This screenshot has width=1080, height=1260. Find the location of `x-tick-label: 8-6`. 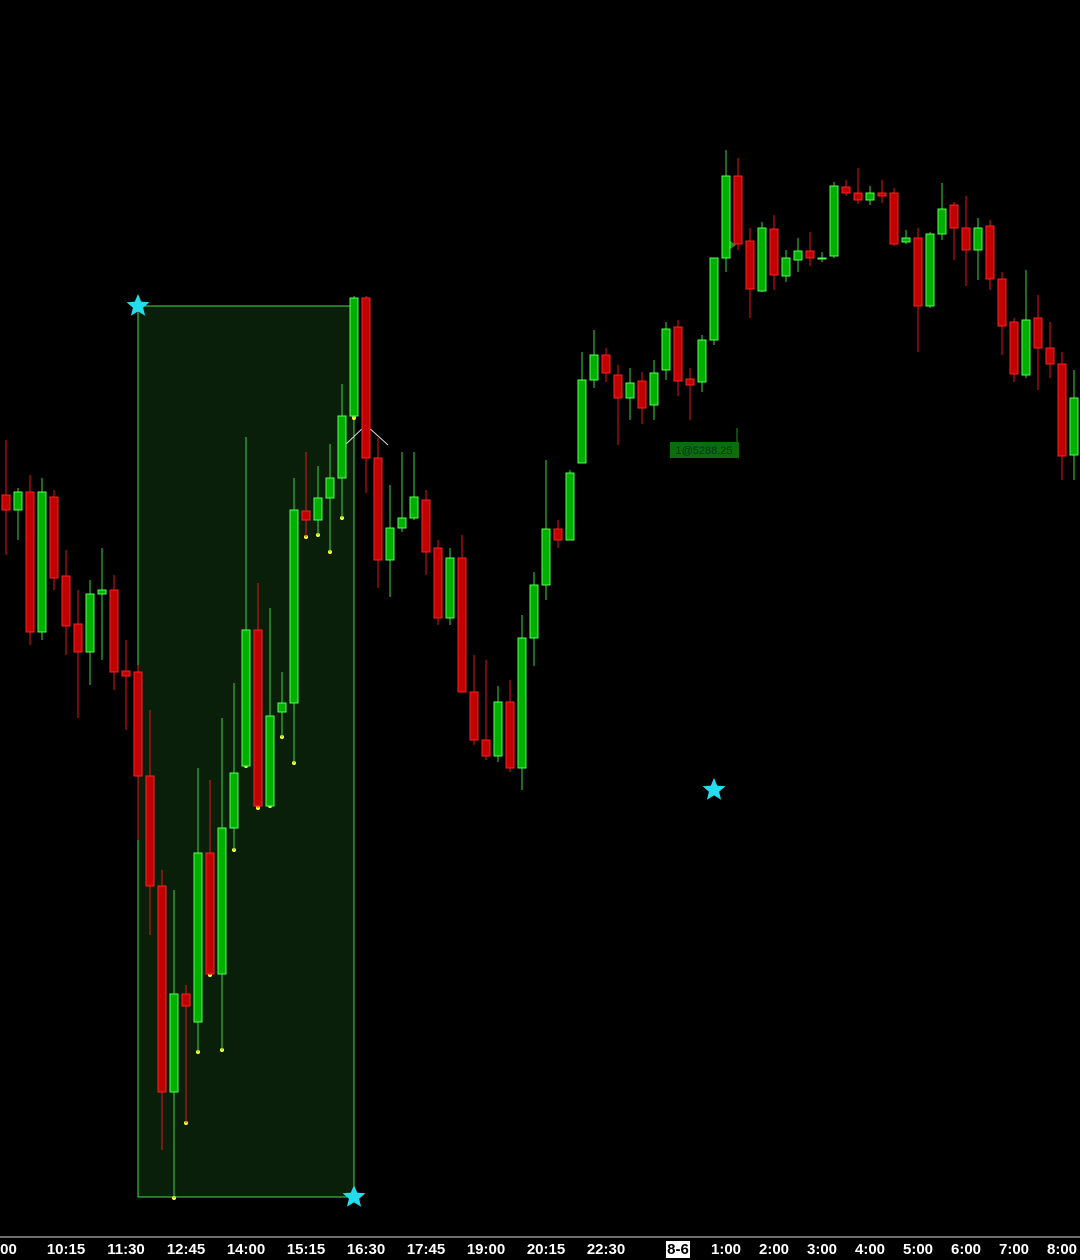

x-tick-label: 8-6 is located at coordinates (678, 1249).